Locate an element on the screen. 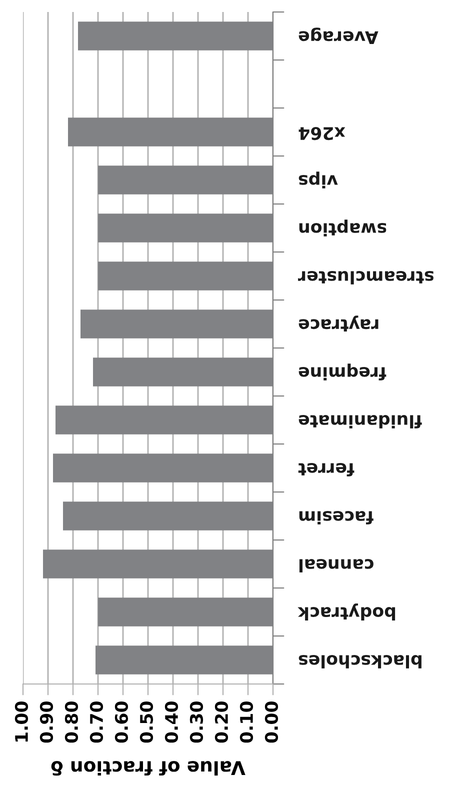 This screenshot has width=457, height=808. x-axis-title: Value of fraction δ is located at coordinates (148, 768).